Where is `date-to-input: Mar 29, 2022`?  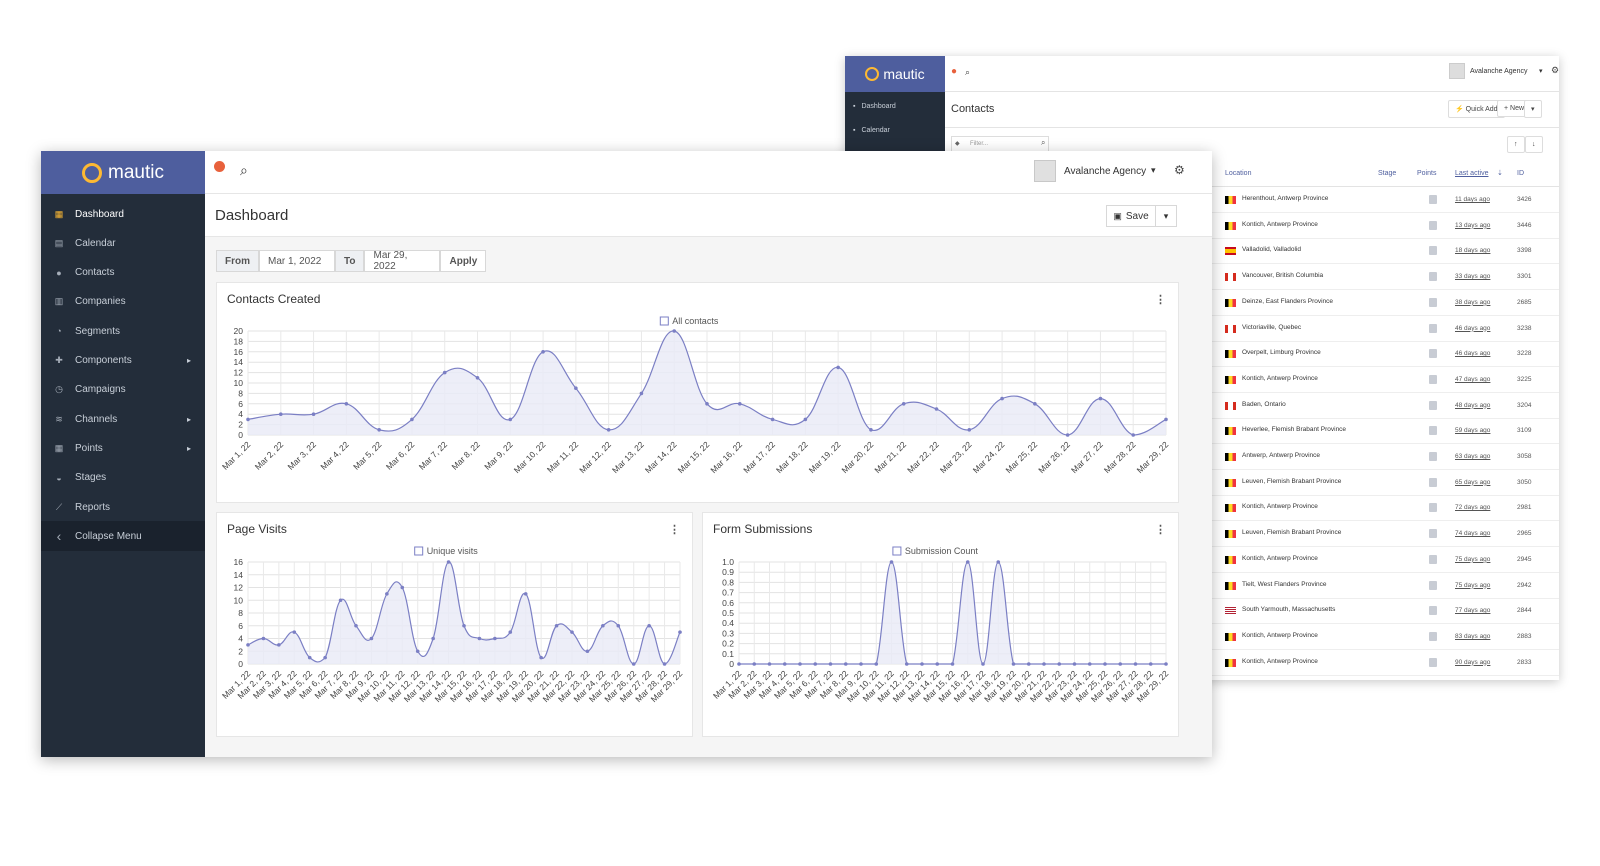 date-to-input: Mar 29, 2022 is located at coordinates (402, 261).